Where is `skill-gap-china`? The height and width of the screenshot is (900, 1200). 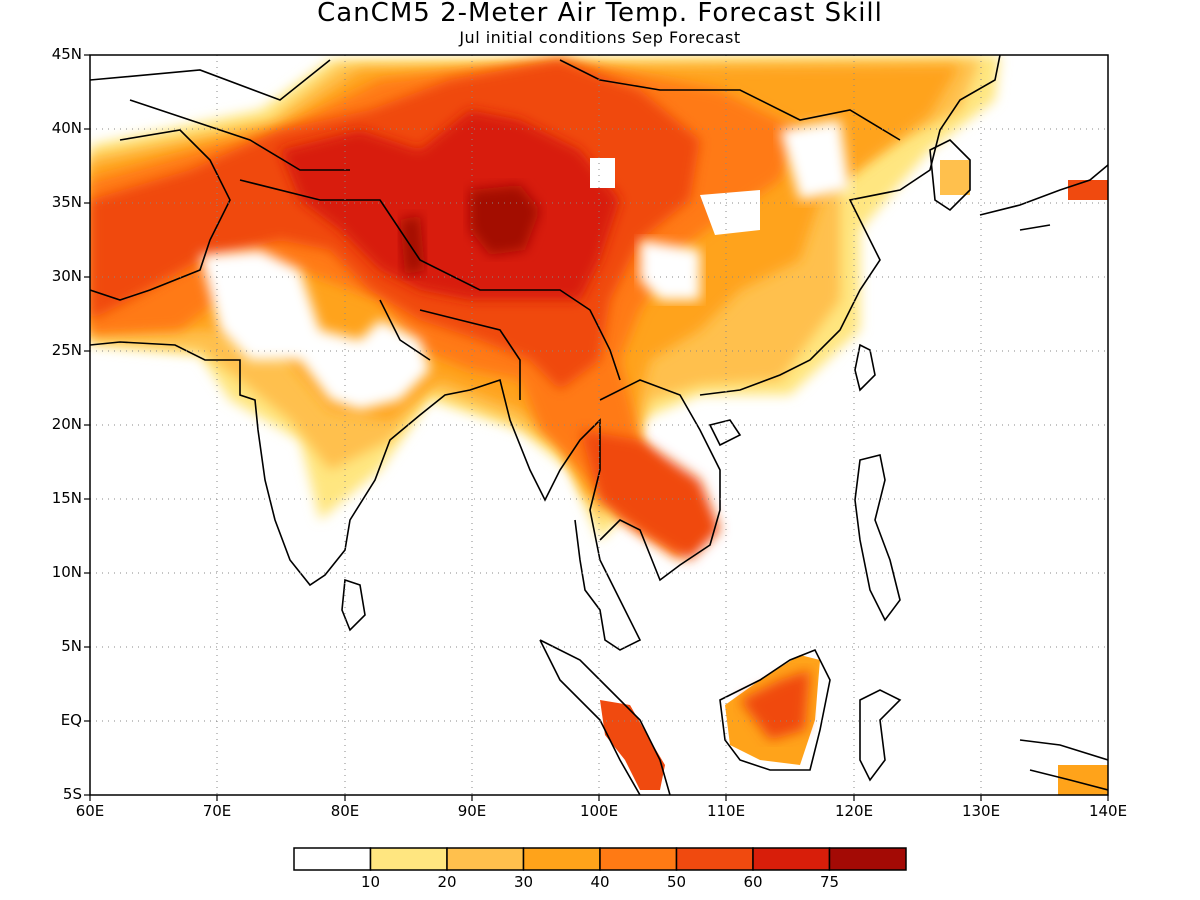 skill-gap-china is located at coordinates (670, 270).